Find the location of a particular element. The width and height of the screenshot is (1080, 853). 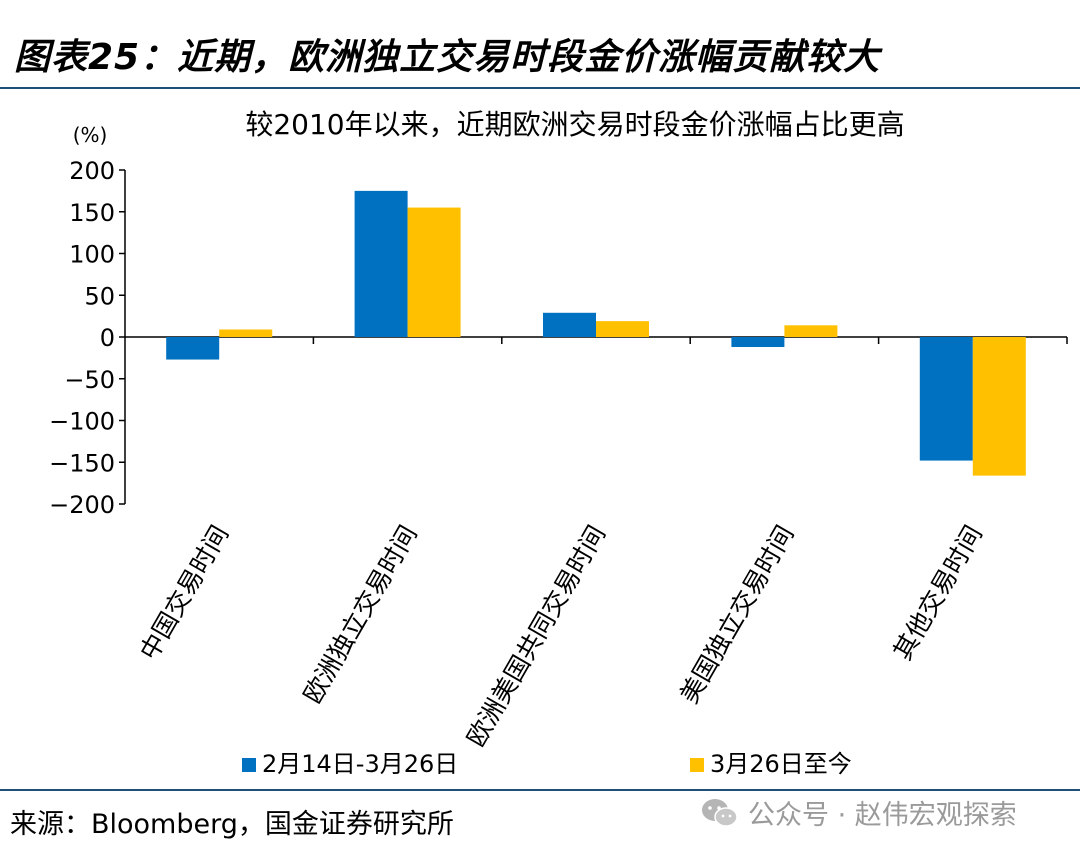

y-tick-label: −200 is located at coordinates (82, 505).